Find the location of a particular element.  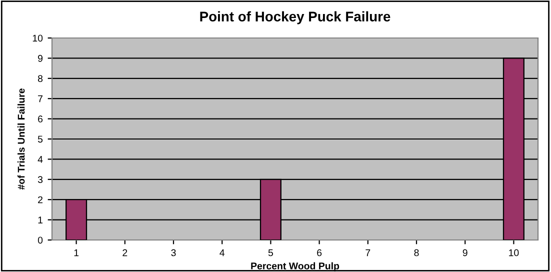

y-tick-label: 6 is located at coordinates (40, 119).